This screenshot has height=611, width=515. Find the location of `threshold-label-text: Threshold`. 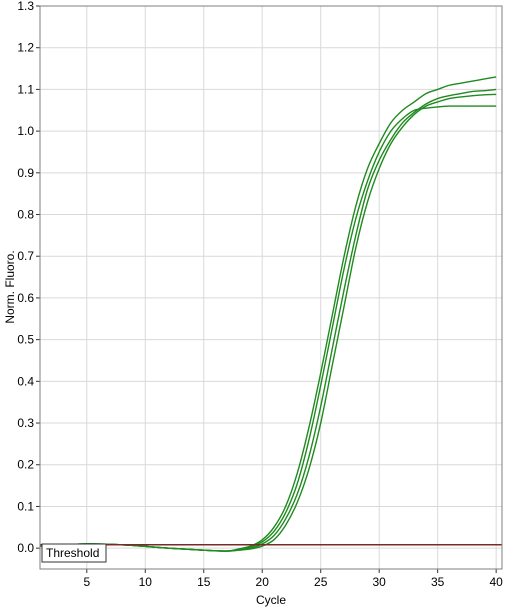

threshold-label-text: Threshold is located at coordinates (72, 553).